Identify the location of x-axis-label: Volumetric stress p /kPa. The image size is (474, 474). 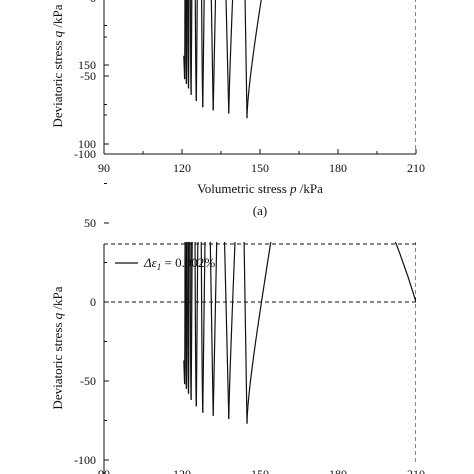
(260, 188).